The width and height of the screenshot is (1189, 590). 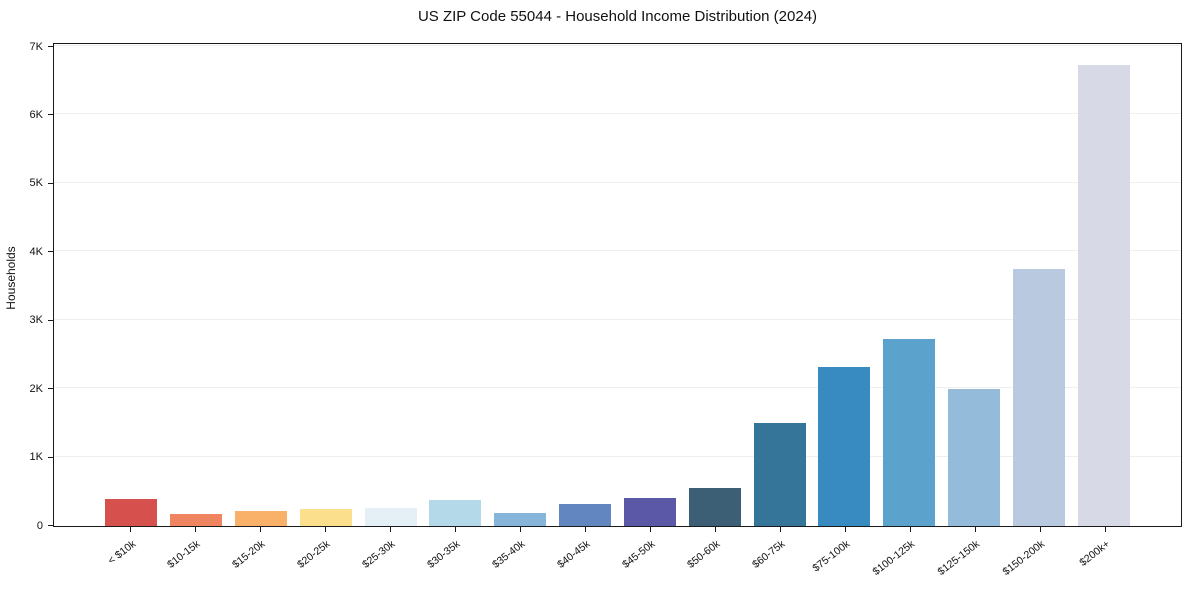 I want to click on bar-< $10k, so click(x=131, y=512).